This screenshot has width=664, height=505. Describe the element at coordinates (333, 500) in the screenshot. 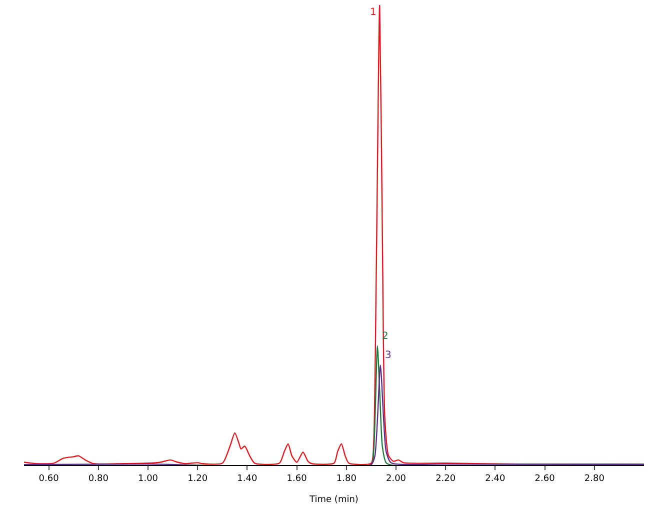

I see `x-axis-title: Time (min)` at that location.